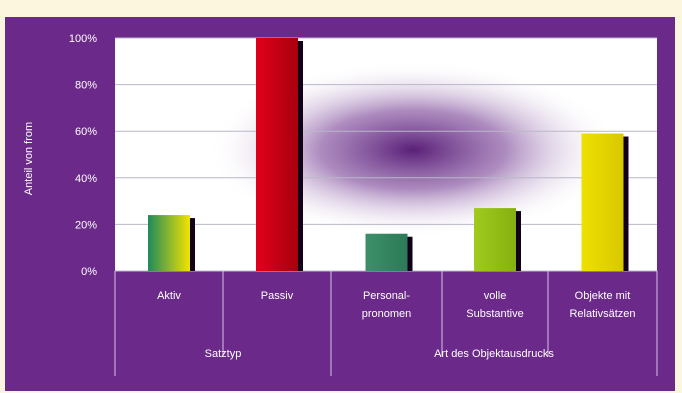  What do you see at coordinates (494, 305) in the screenshot?
I see `x-tick-label: volle Substantive` at bounding box center [494, 305].